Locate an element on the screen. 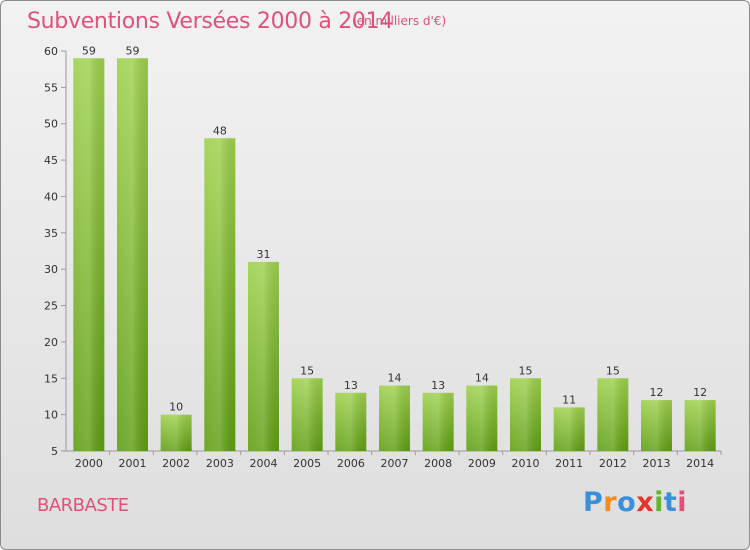 This screenshot has width=750, height=550. logo-letter: P is located at coordinates (593, 502).